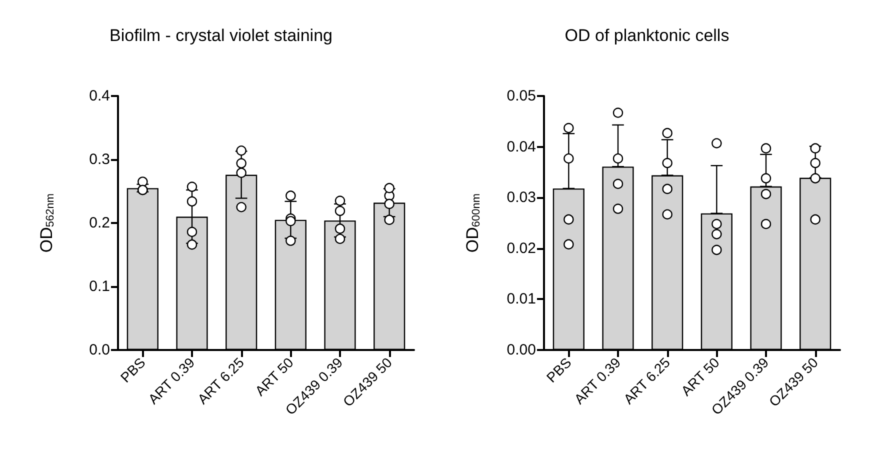 This screenshot has width=869, height=462. Describe the element at coordinates (521, 96) in the screenshot. I see `y-tick-label: 0.05` at that location.